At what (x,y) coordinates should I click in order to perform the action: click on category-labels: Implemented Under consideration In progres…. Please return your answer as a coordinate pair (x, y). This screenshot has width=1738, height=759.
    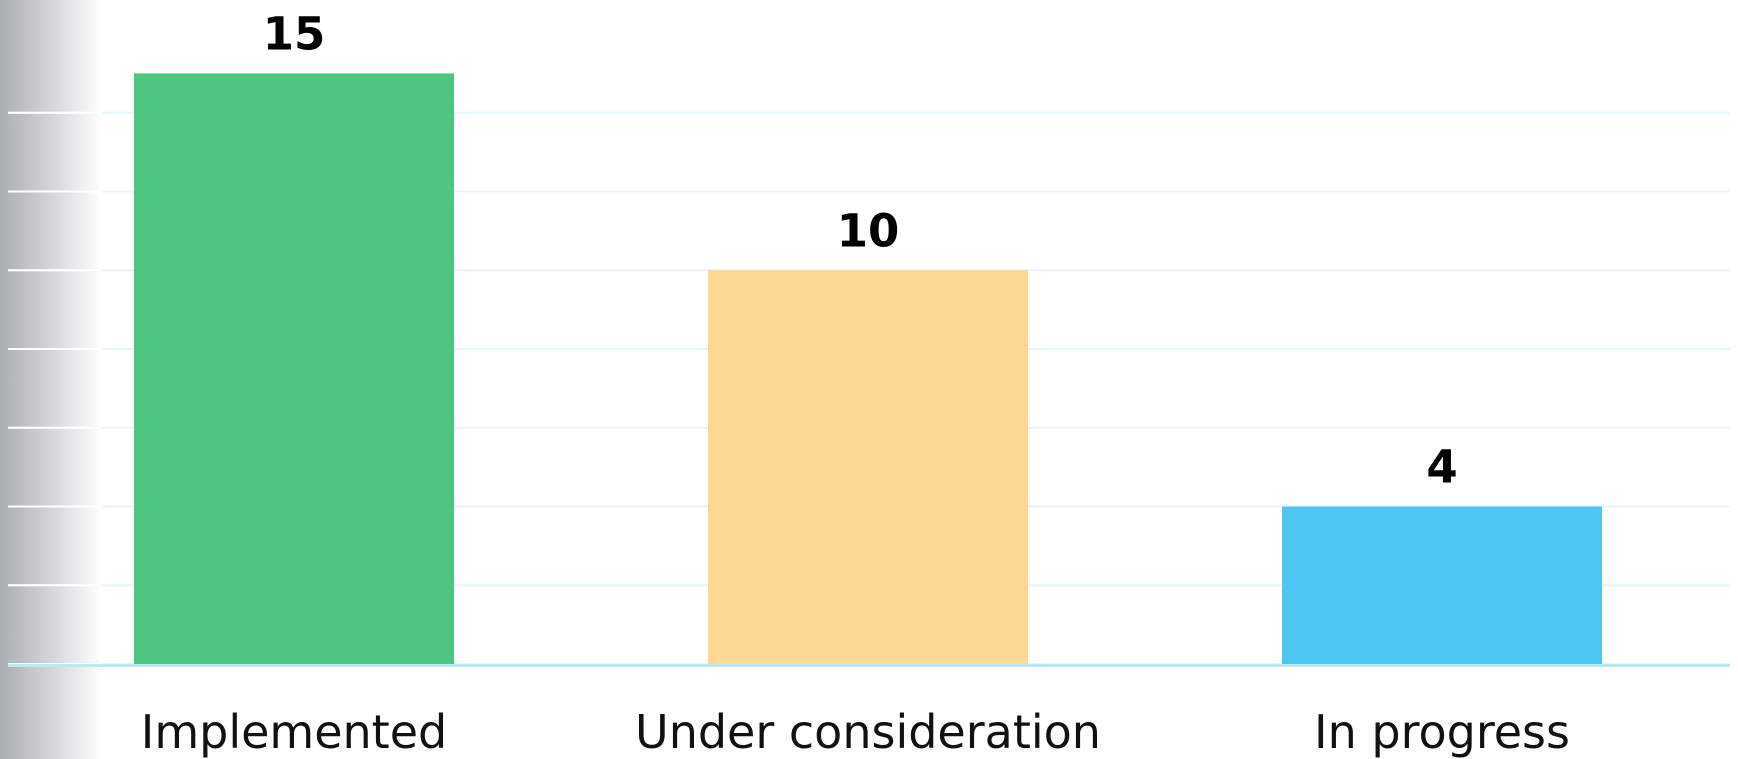
    Looking at the image, I should click on (855, 732).